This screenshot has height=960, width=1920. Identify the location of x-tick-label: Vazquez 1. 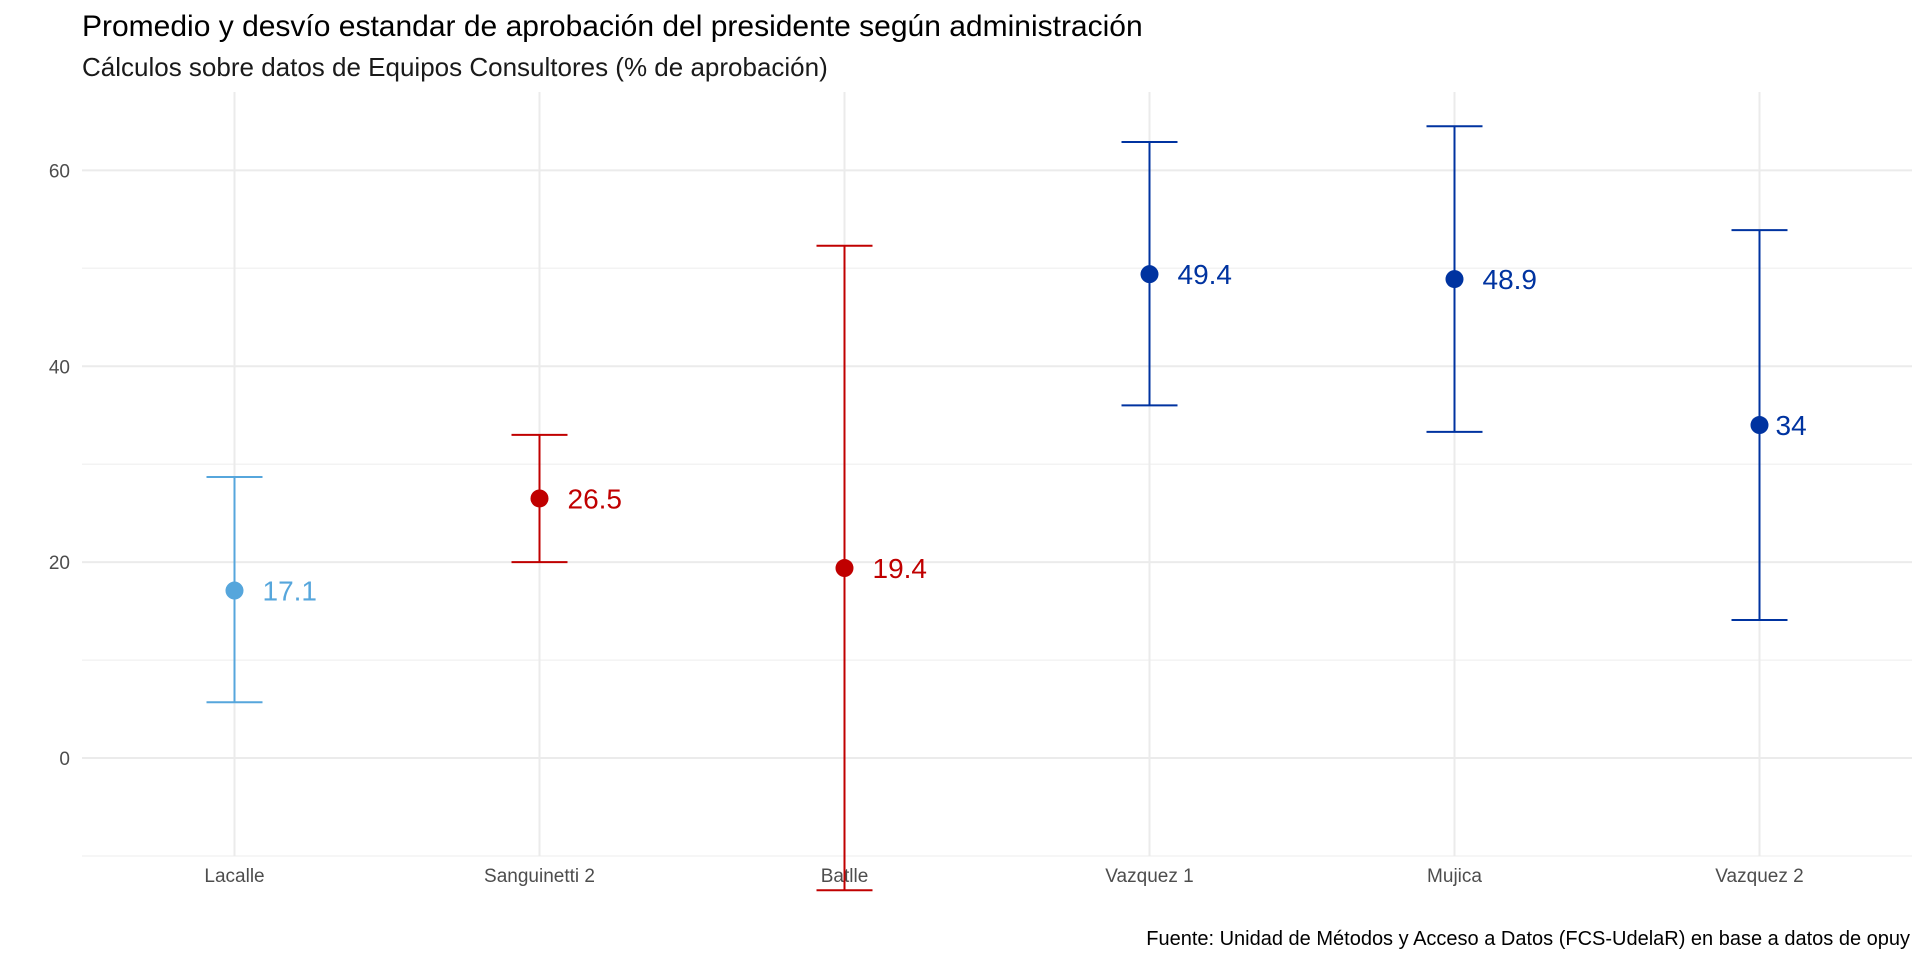
(1149, 876).